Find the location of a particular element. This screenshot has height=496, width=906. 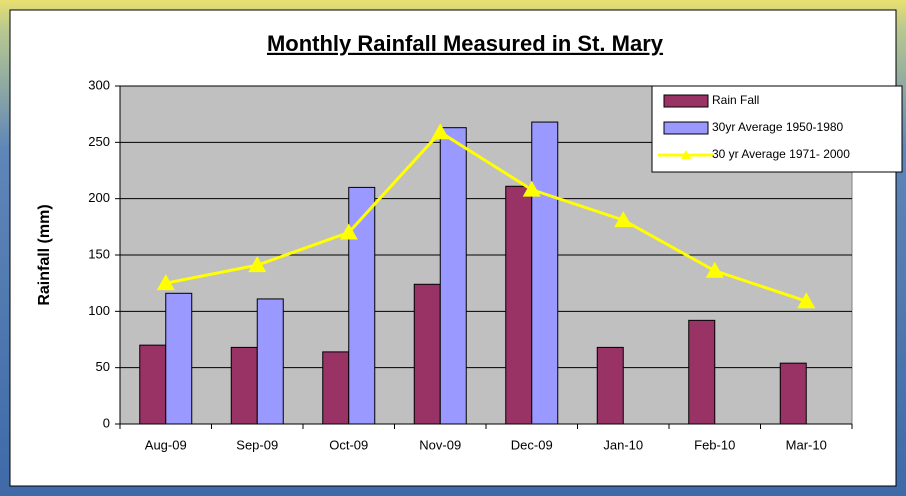

x-tick-label: Dec-09 is located at coordinates (532, 444).